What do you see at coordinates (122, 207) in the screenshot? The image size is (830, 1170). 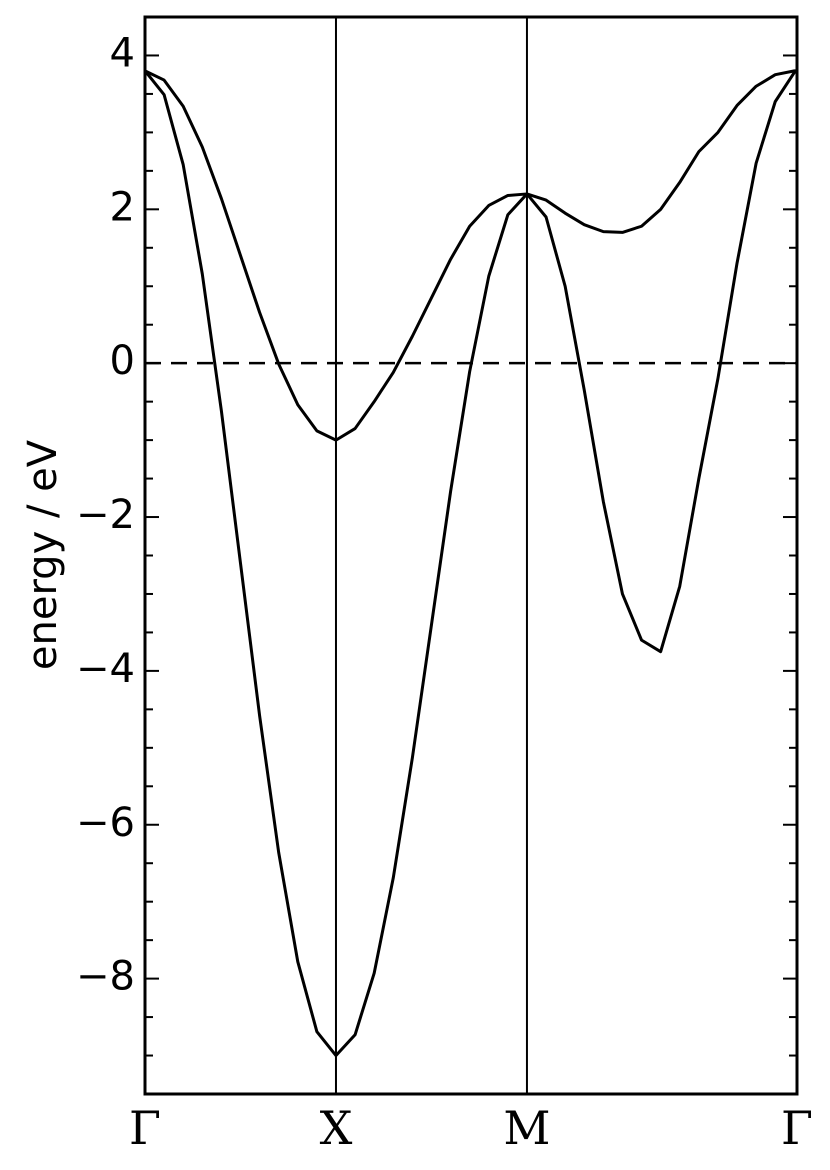 I see `y-tick-label: 2` at bounding box center [122, 207].